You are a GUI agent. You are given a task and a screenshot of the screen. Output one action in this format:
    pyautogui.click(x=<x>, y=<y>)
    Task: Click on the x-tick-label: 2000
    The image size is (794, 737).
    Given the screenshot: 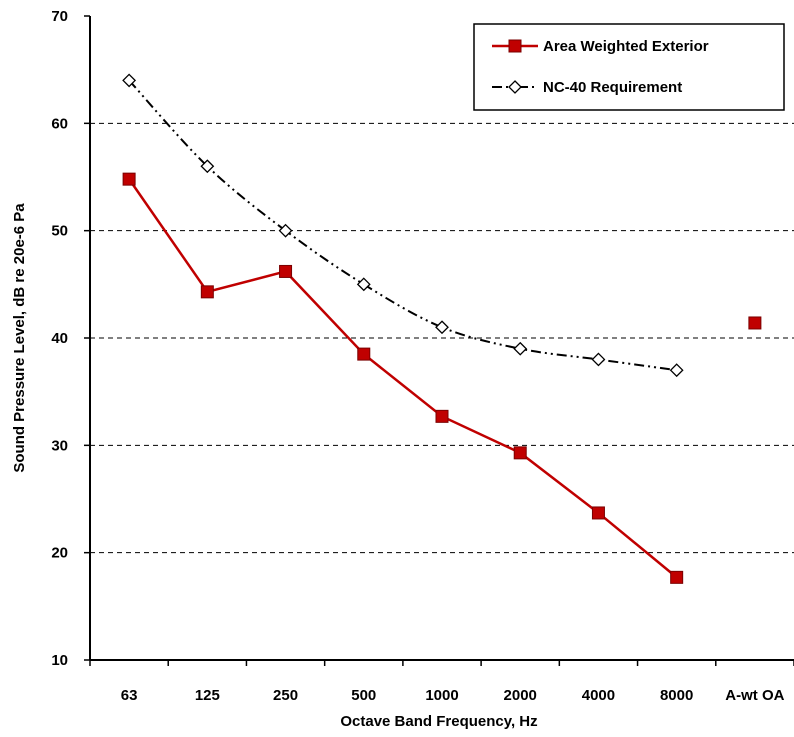 What is the action you would take?
    pyautogui.click(x=520, y=695)
    